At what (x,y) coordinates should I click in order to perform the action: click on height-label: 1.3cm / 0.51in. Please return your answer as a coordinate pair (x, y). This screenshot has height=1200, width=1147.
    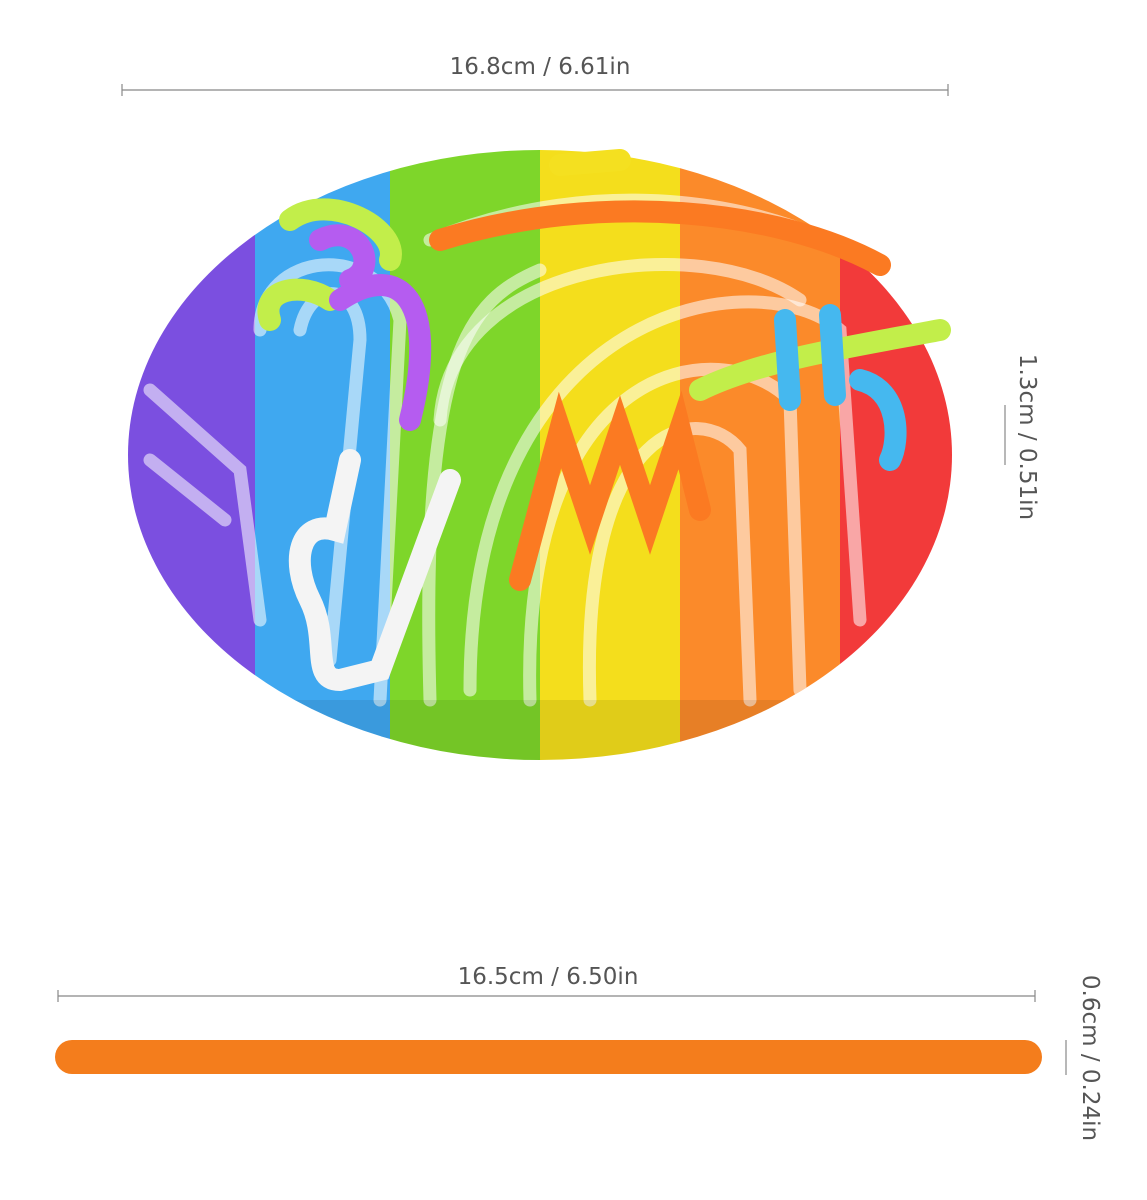
    Looking at the image, I should click on (1027, 437).